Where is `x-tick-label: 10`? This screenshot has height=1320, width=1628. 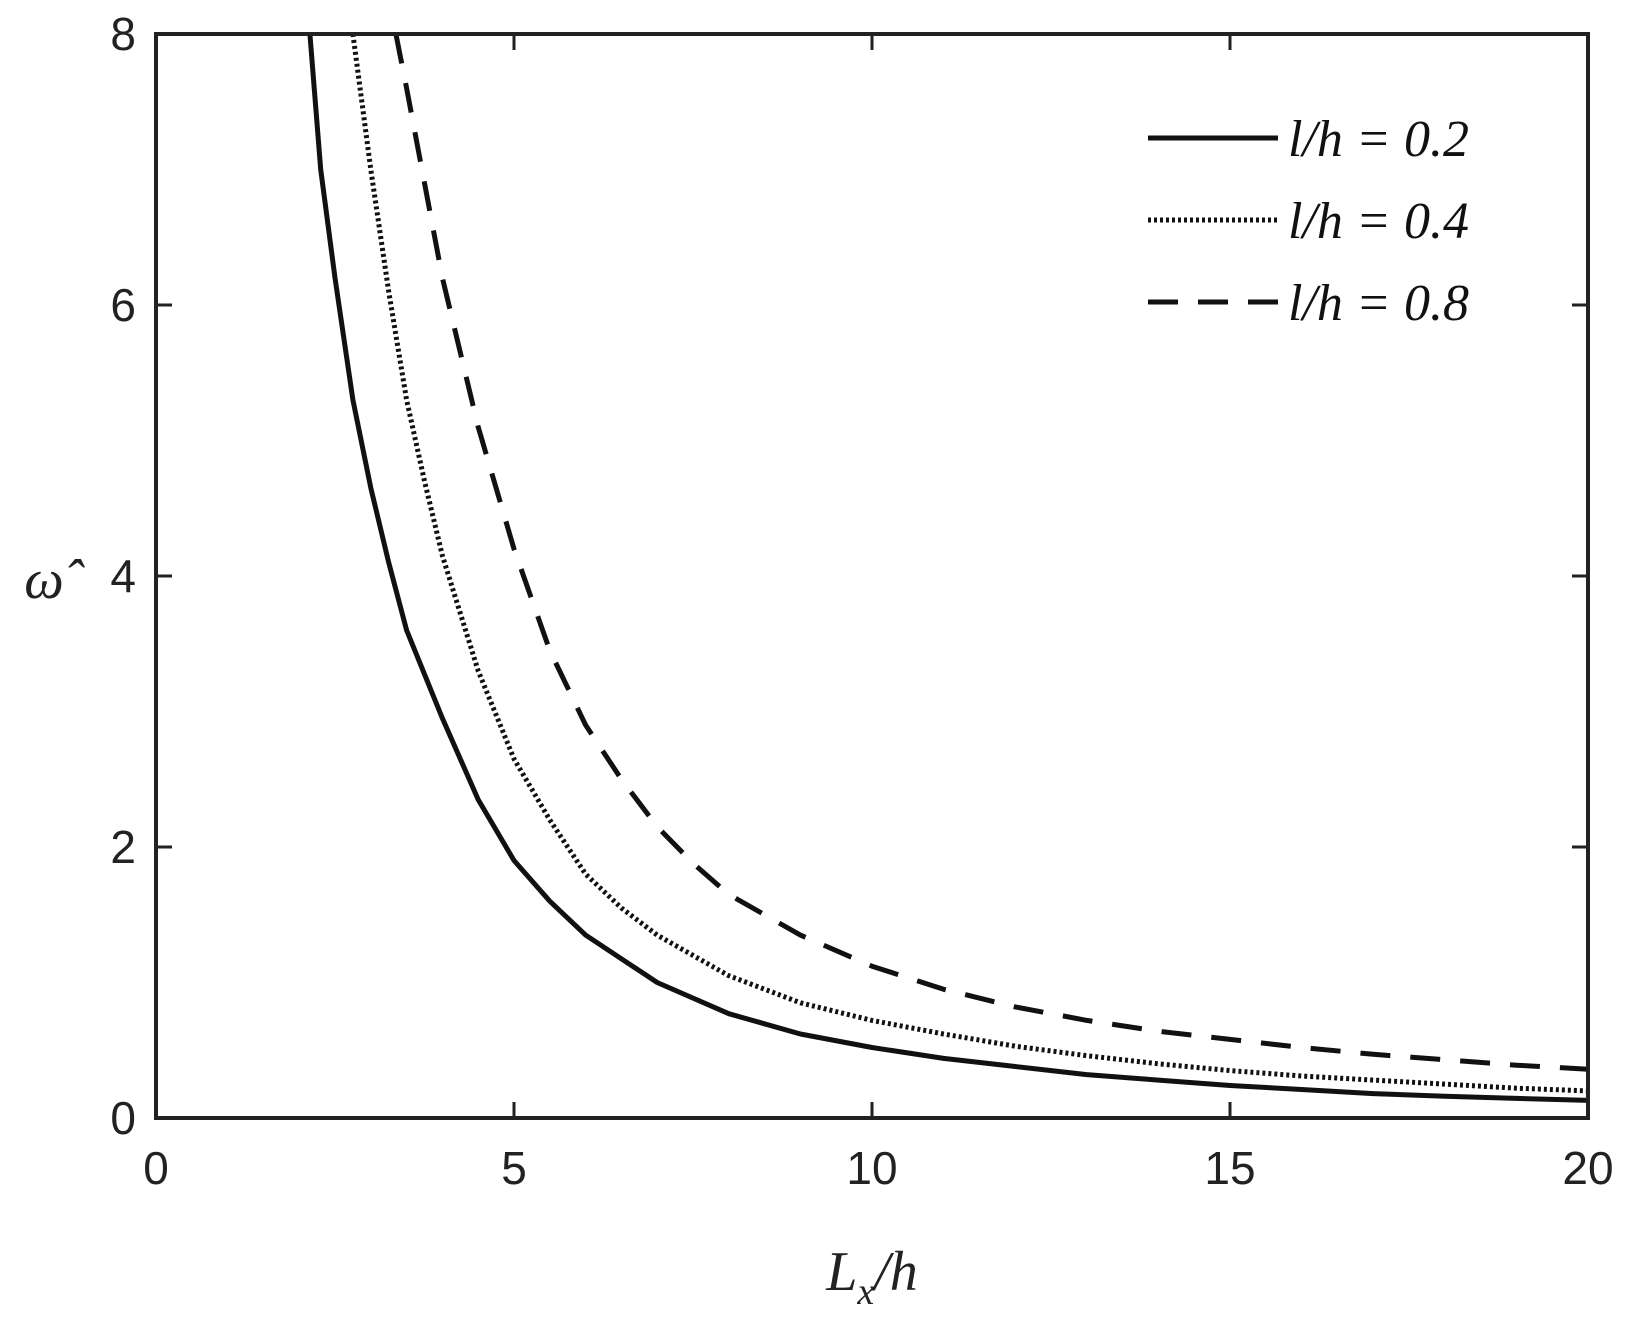
x-tick-label: 10 is located at coordinates (871, 1168).